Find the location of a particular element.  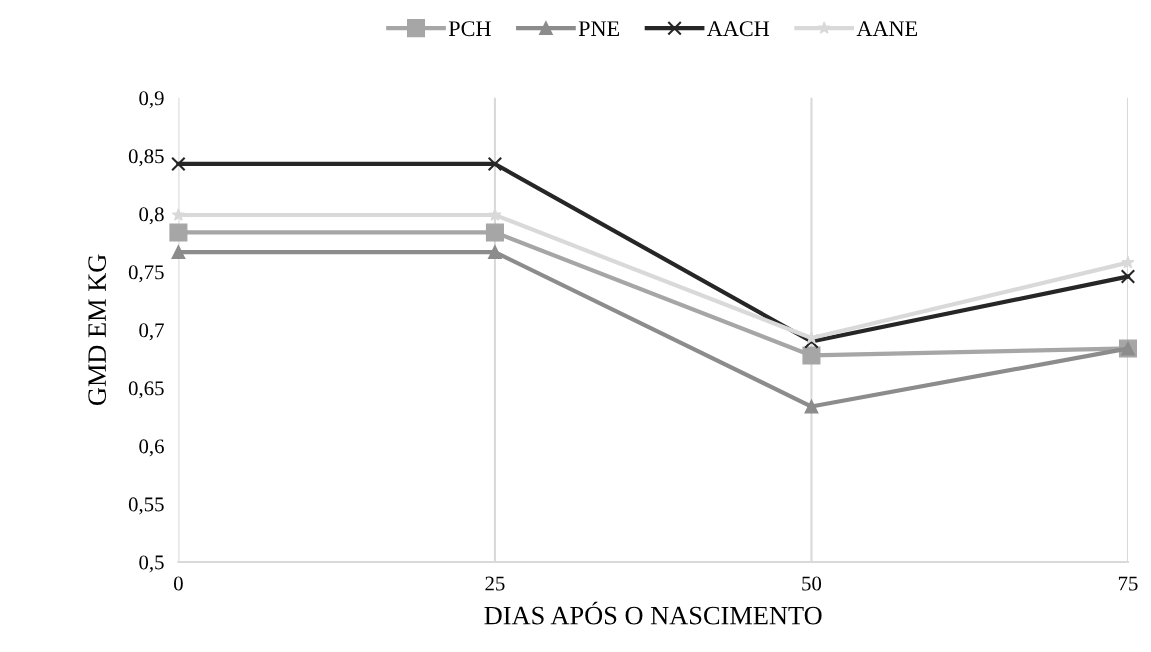

x-axis-title: DIAS APÓS O NASCIMENTO is located at coordinates (653, 613).